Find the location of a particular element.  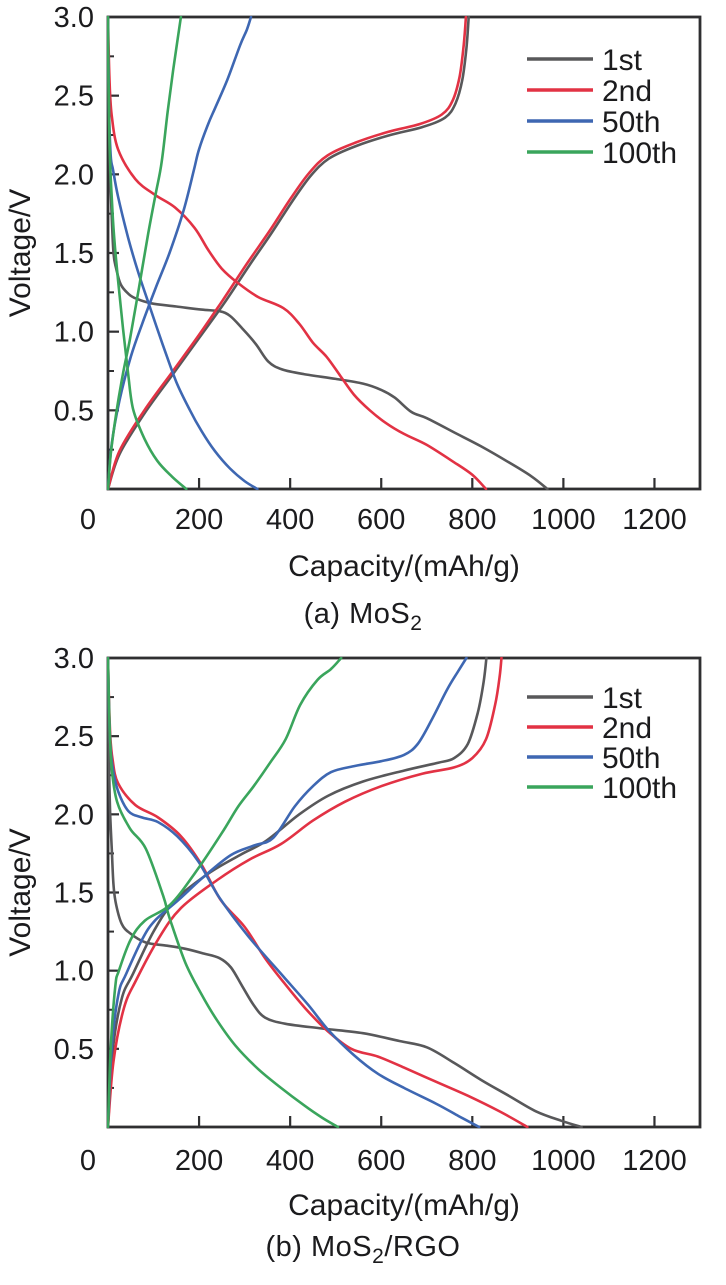

series-50th-charge is located at coordinates (180, 253).